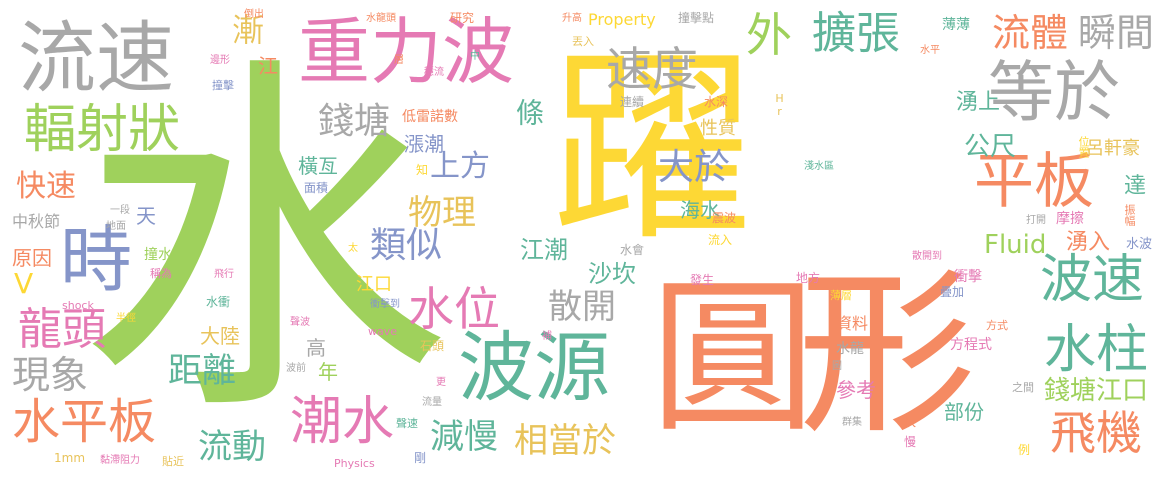 The width and height of the screenshot is (1175, 482). Describe the element at coordinates (971, 345) in the screenshot. I see `word-fangchengshi: 方程式` at that location.